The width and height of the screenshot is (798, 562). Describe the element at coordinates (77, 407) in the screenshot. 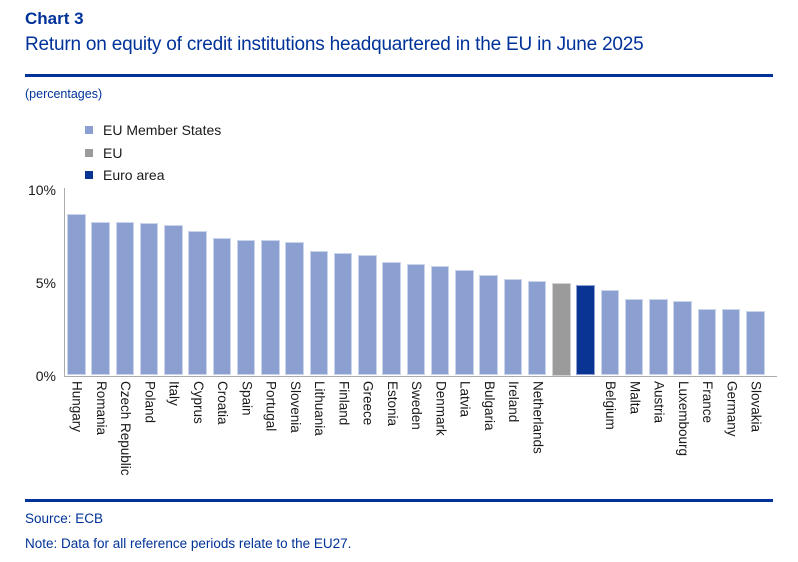

I see `x-axis-label-hungary: Hungary` at that location.